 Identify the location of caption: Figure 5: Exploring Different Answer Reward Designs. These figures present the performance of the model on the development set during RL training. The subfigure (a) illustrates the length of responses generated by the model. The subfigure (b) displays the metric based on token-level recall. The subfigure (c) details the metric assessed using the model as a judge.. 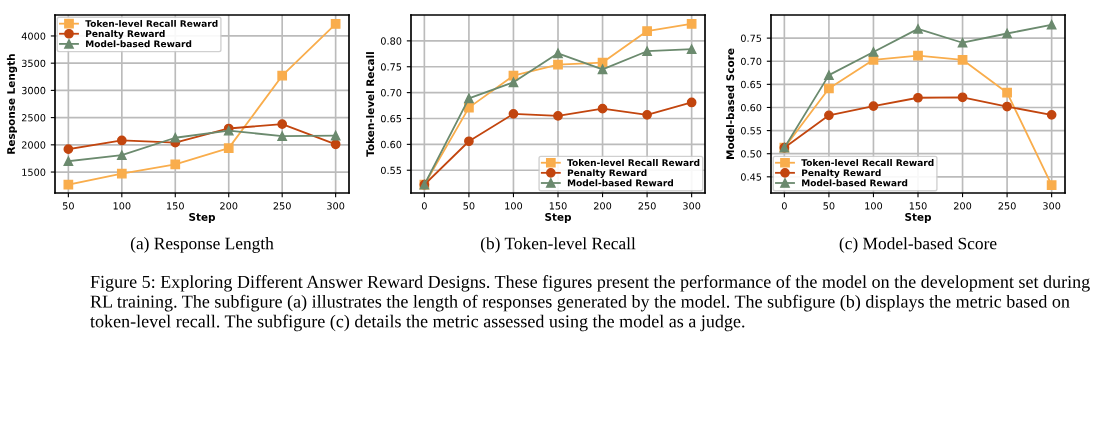
(590, 303).